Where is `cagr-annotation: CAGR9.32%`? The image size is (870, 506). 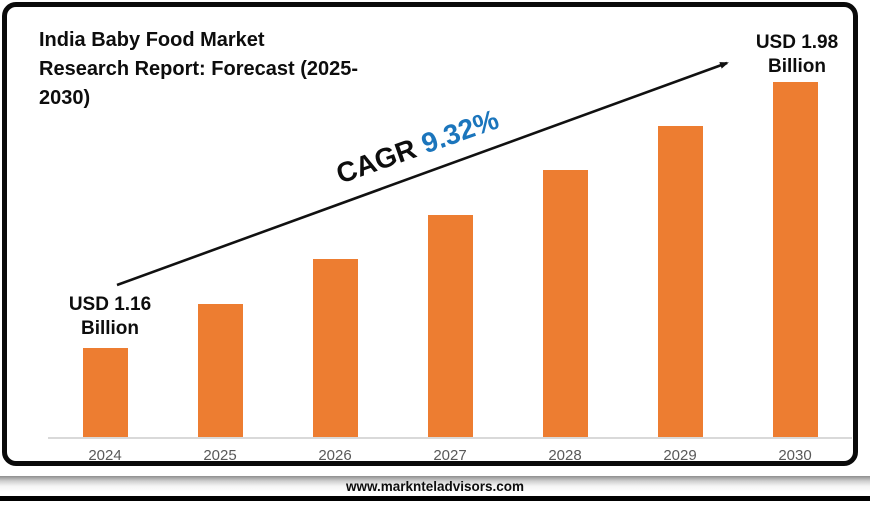 cagr-annotation: CAGR9.32% is located at coordinates (417, 147).